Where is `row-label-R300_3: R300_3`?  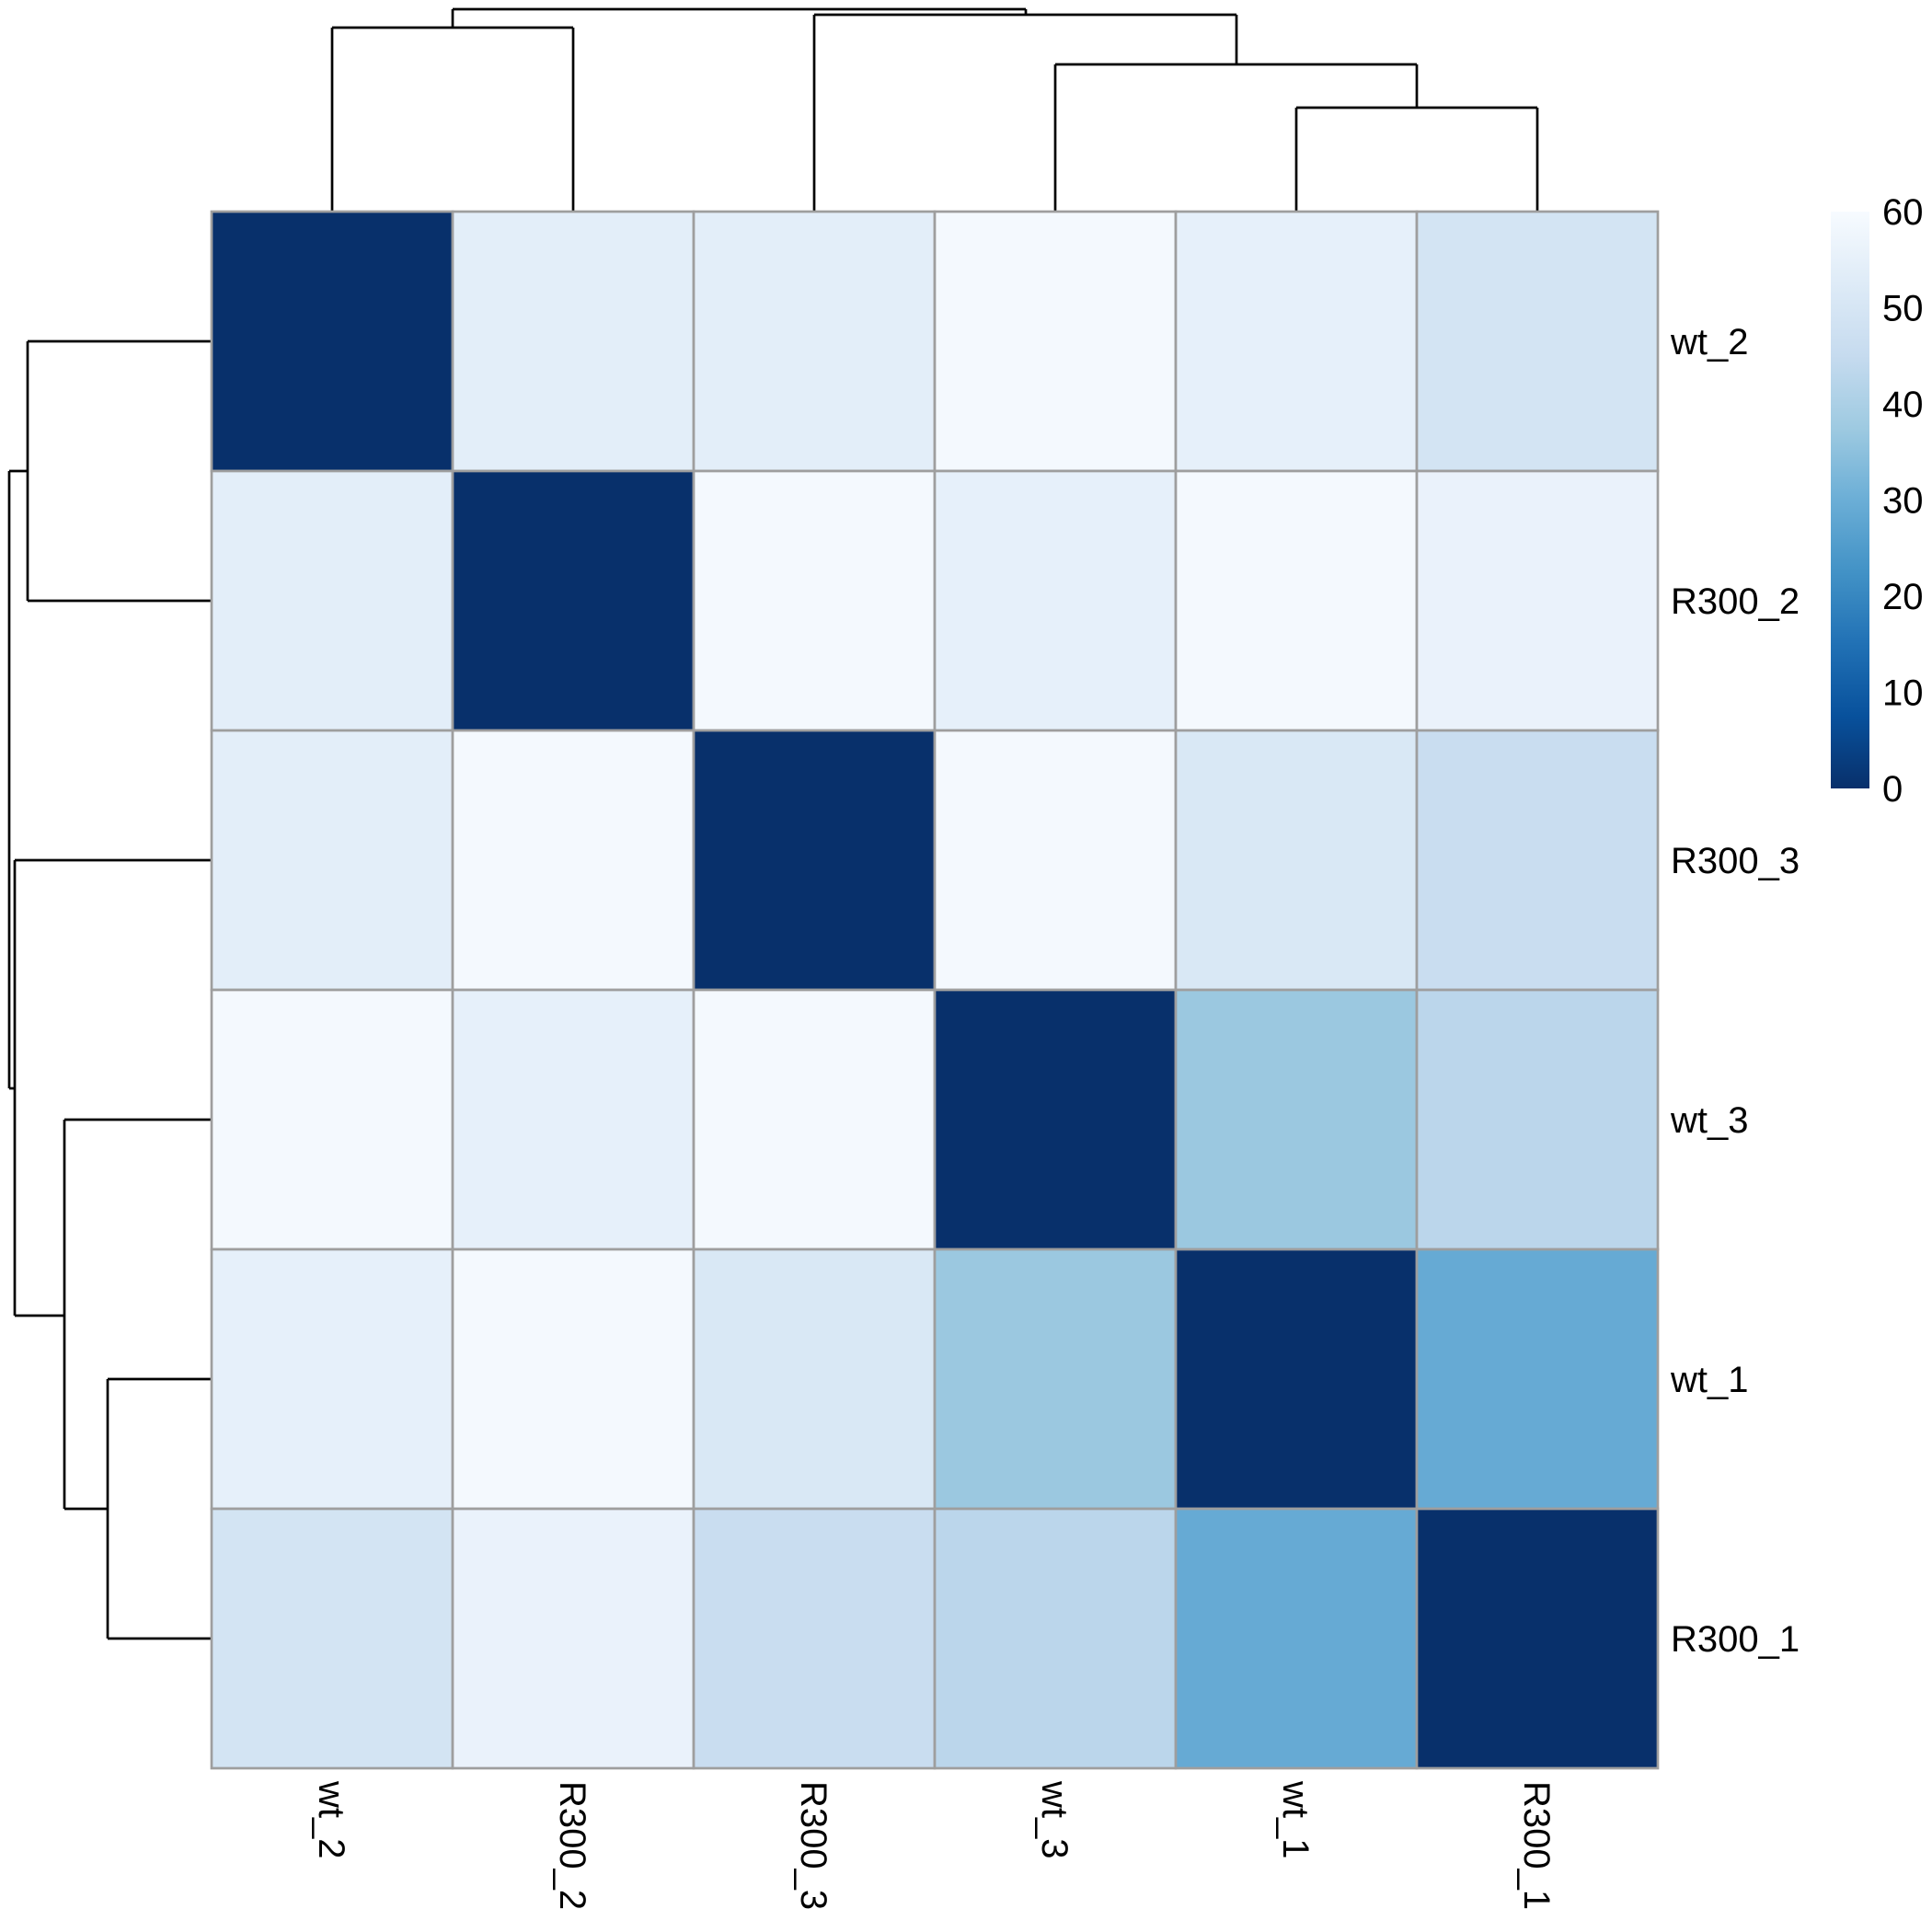 row-label-R300_3: R300_3 is located at coordinates (1735, 861).